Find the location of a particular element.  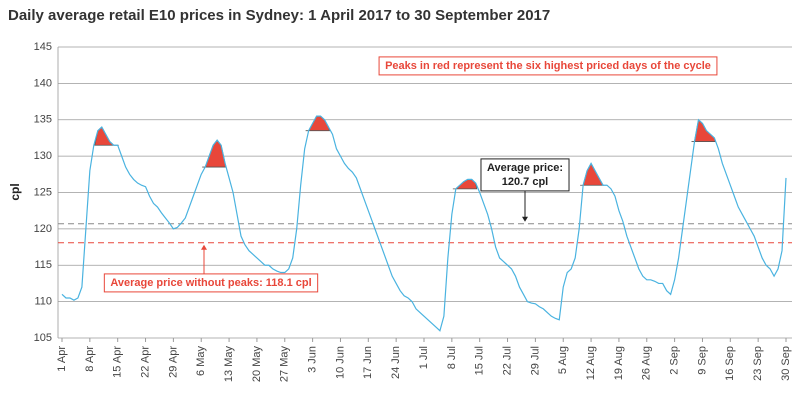

y-tick-label: 140 is located at coordinates (43, 83).